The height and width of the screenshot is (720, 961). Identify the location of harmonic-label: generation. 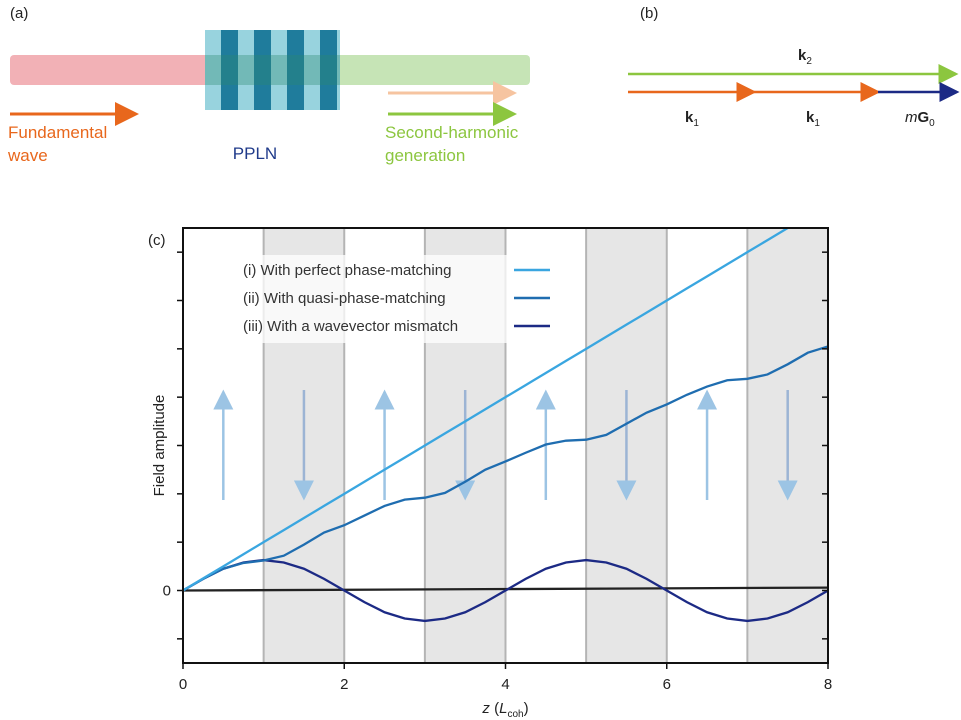
(425, 155).